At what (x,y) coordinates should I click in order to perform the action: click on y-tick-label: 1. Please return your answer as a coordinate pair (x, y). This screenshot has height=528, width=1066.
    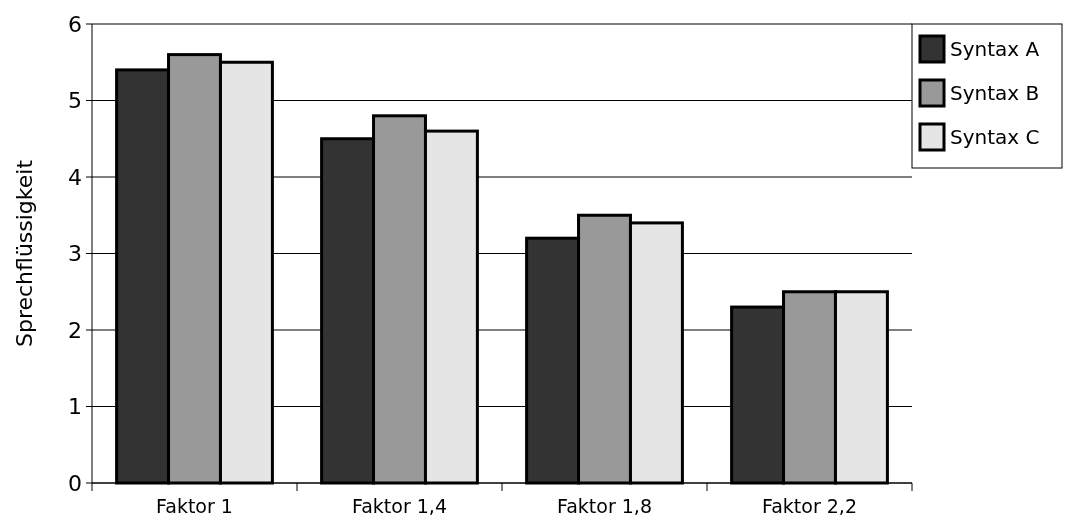
    Looking at the image, I should click on (75, 407).